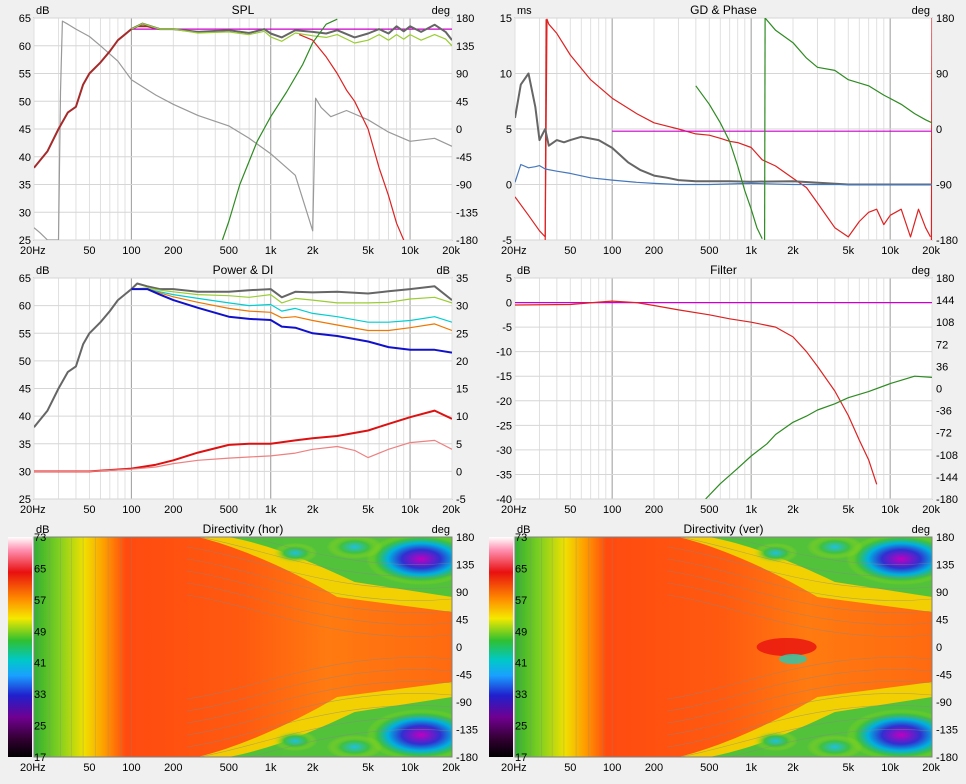  Describe the element at coordinates (504, 426) in the screenshot. I see `y-tick-label: -25` at that location.